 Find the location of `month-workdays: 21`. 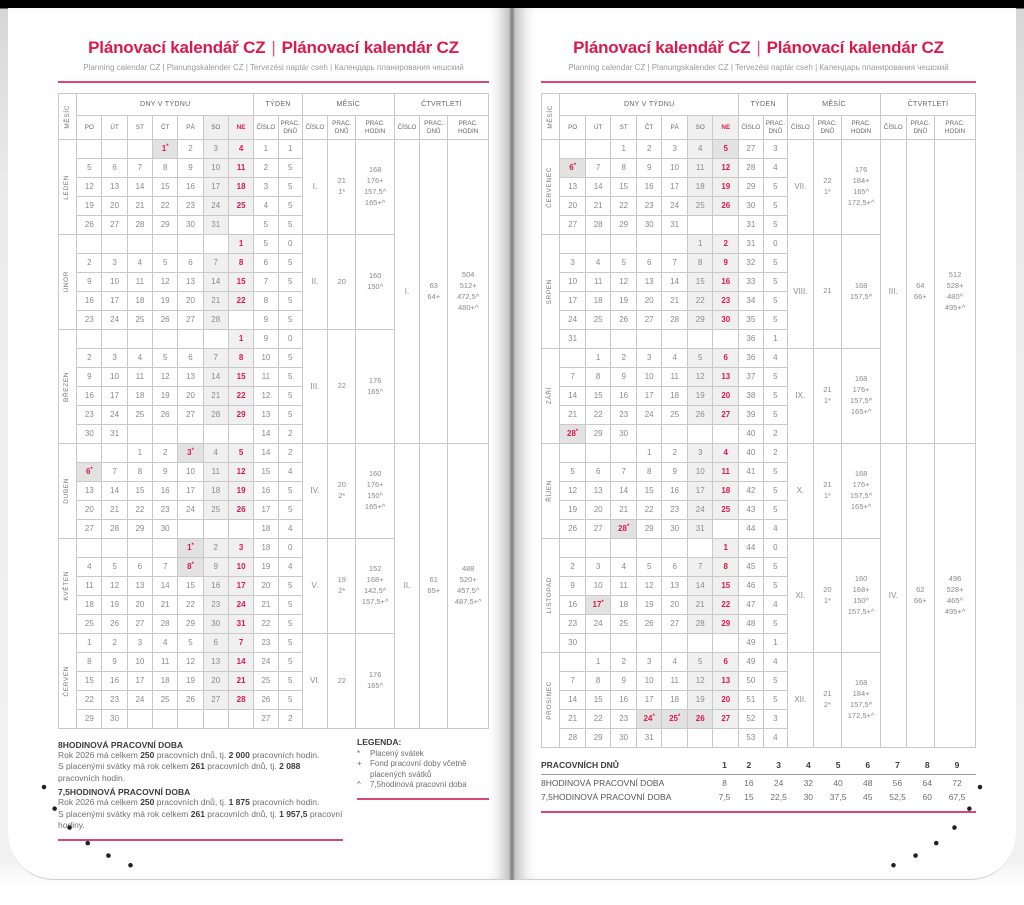

month-workdays: 21 is located at coordinates (827, 291).